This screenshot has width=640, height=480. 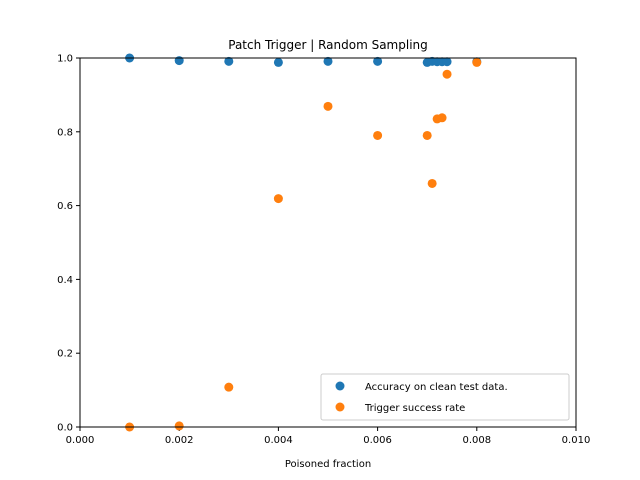 I want to click on y-tick-label: 0.0, so click(x=65, y=428).